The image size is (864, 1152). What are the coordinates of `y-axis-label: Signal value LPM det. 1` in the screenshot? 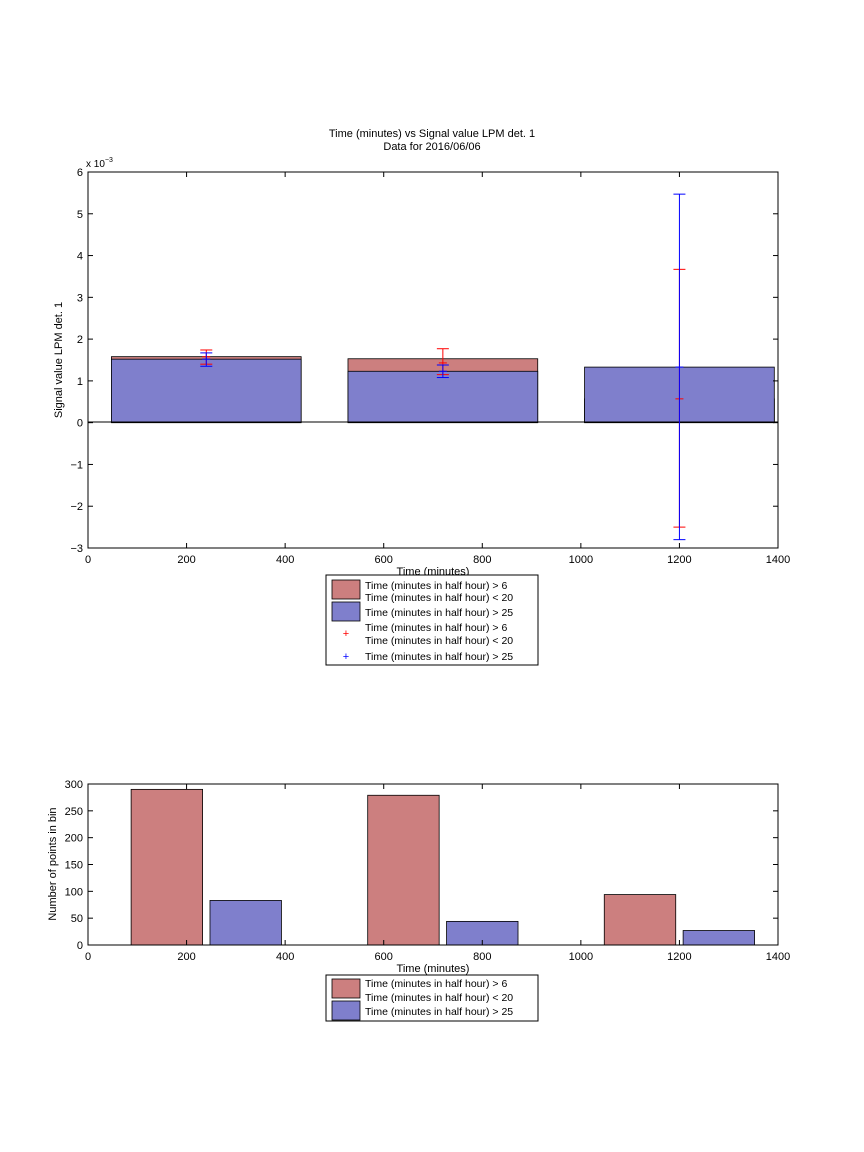 It's located at (59, 360).